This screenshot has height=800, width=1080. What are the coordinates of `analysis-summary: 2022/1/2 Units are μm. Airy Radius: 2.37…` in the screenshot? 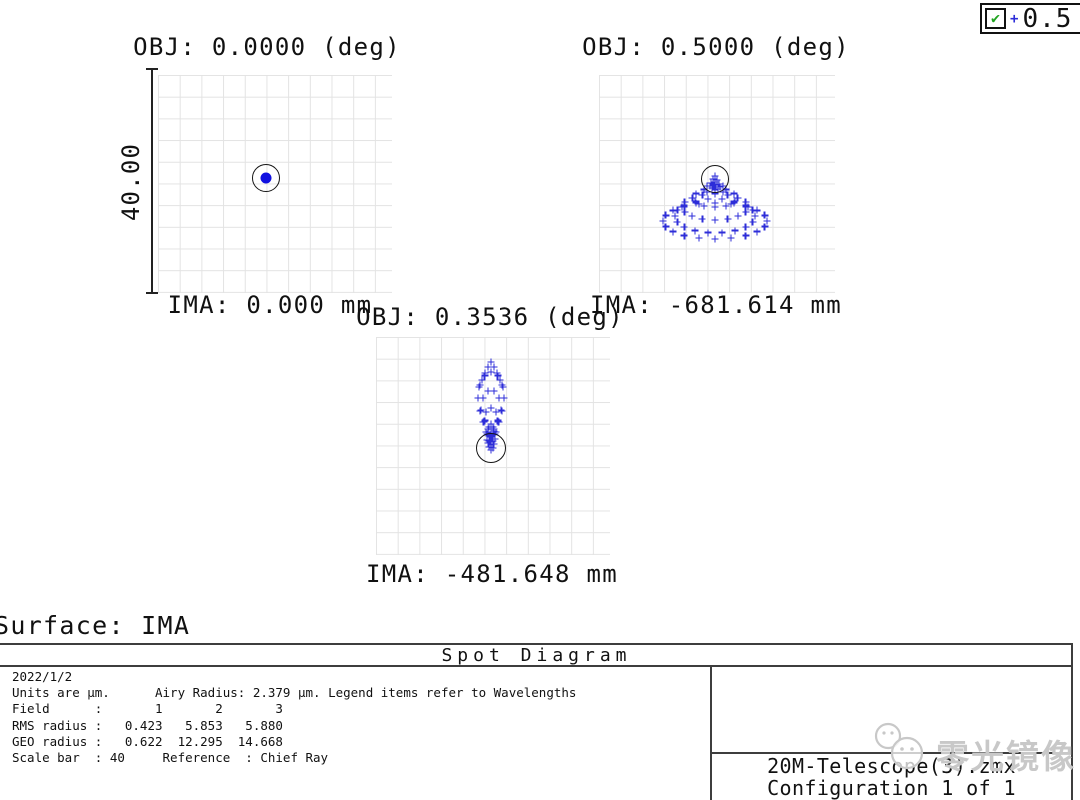 It's located at (294, 717).